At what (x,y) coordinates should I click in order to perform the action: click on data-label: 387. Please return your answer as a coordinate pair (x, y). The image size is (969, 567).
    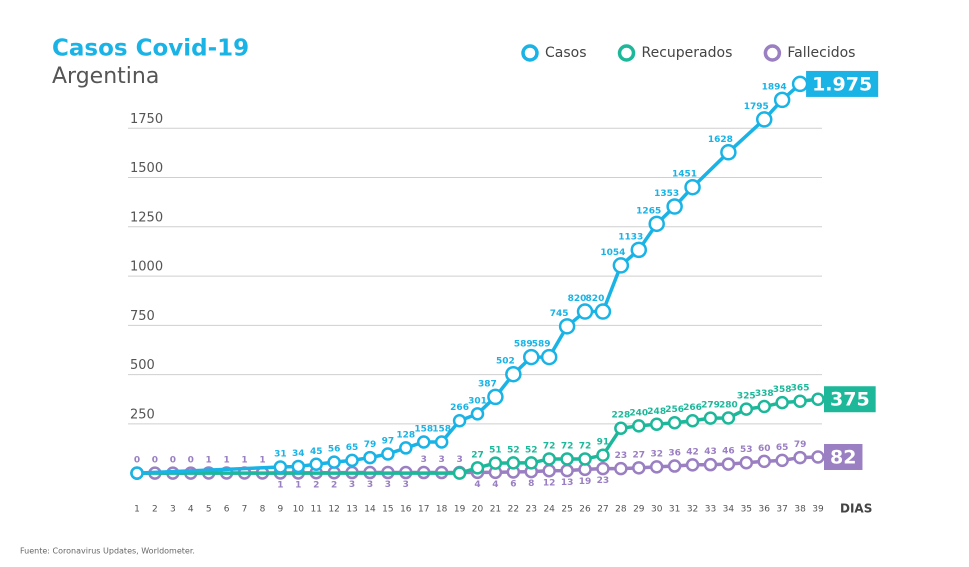
    Looking at the image, I should click on (487, 384).